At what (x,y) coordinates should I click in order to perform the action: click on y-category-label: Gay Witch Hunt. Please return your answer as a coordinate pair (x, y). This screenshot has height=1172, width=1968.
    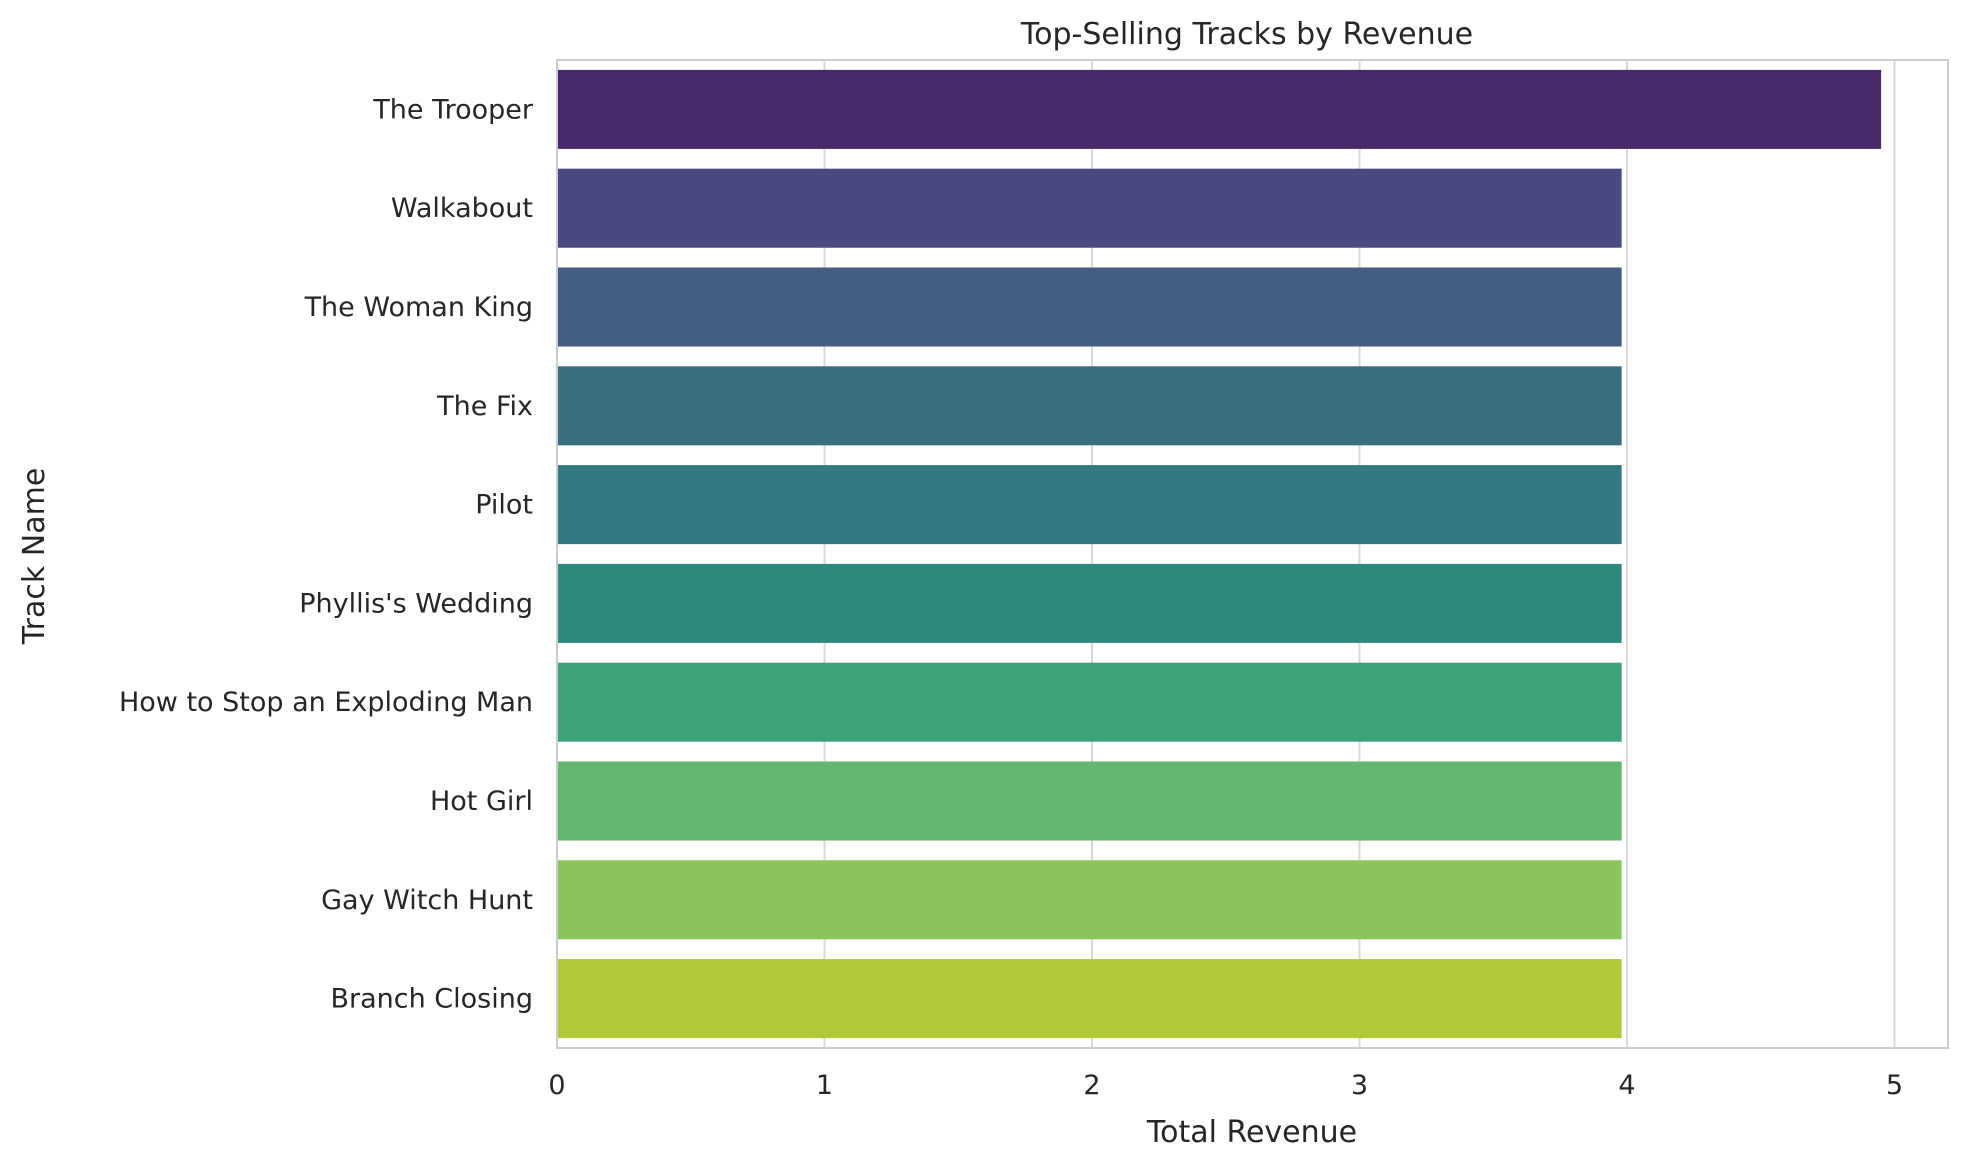
    Looking at the image, I should click on (427, 900).